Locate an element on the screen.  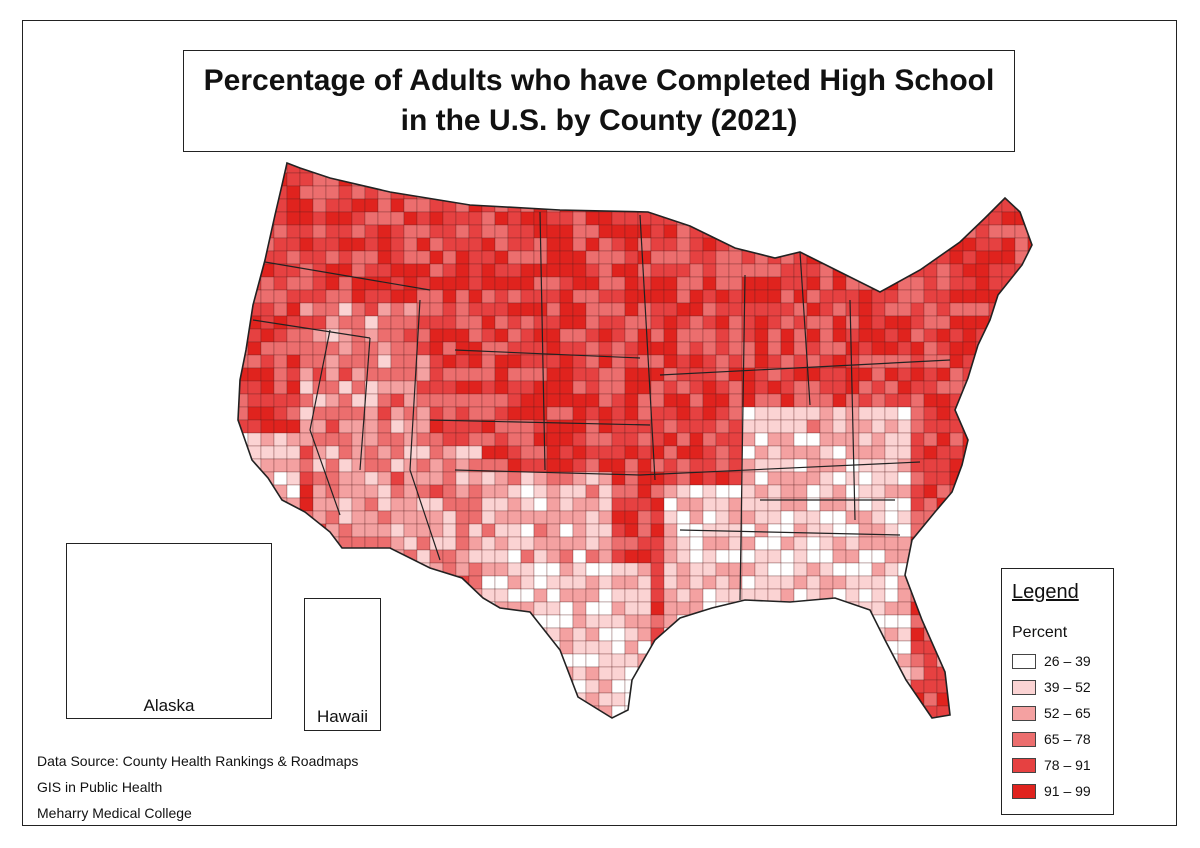
legend-subtitle: Percent is located at coordinates (1040, 632).